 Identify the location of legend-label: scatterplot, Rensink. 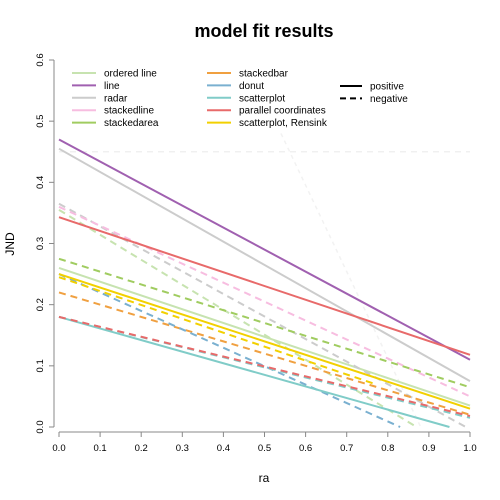
(283, 123).